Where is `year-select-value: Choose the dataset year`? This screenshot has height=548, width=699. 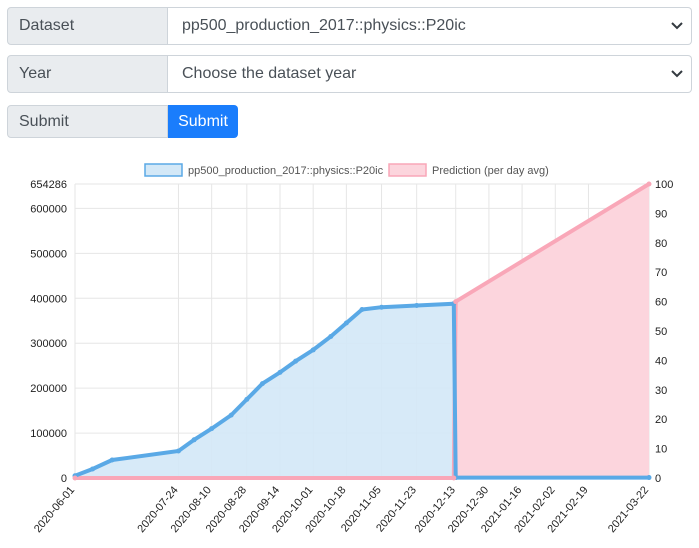 year-select-value: Choose the dataset year is located at coordinates (269, 73).